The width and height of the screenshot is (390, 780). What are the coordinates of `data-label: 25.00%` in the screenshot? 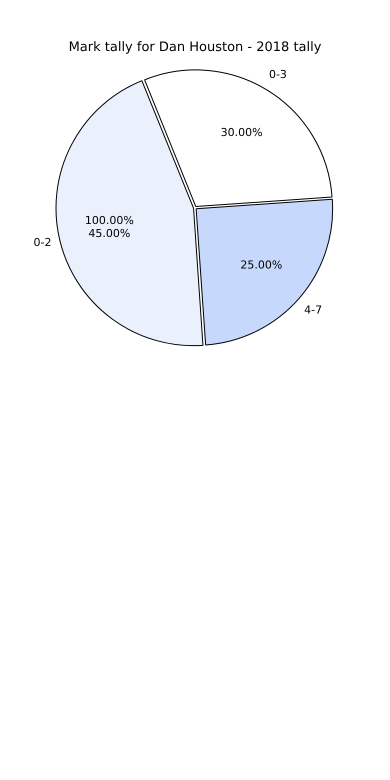 It's located at (261, 265).